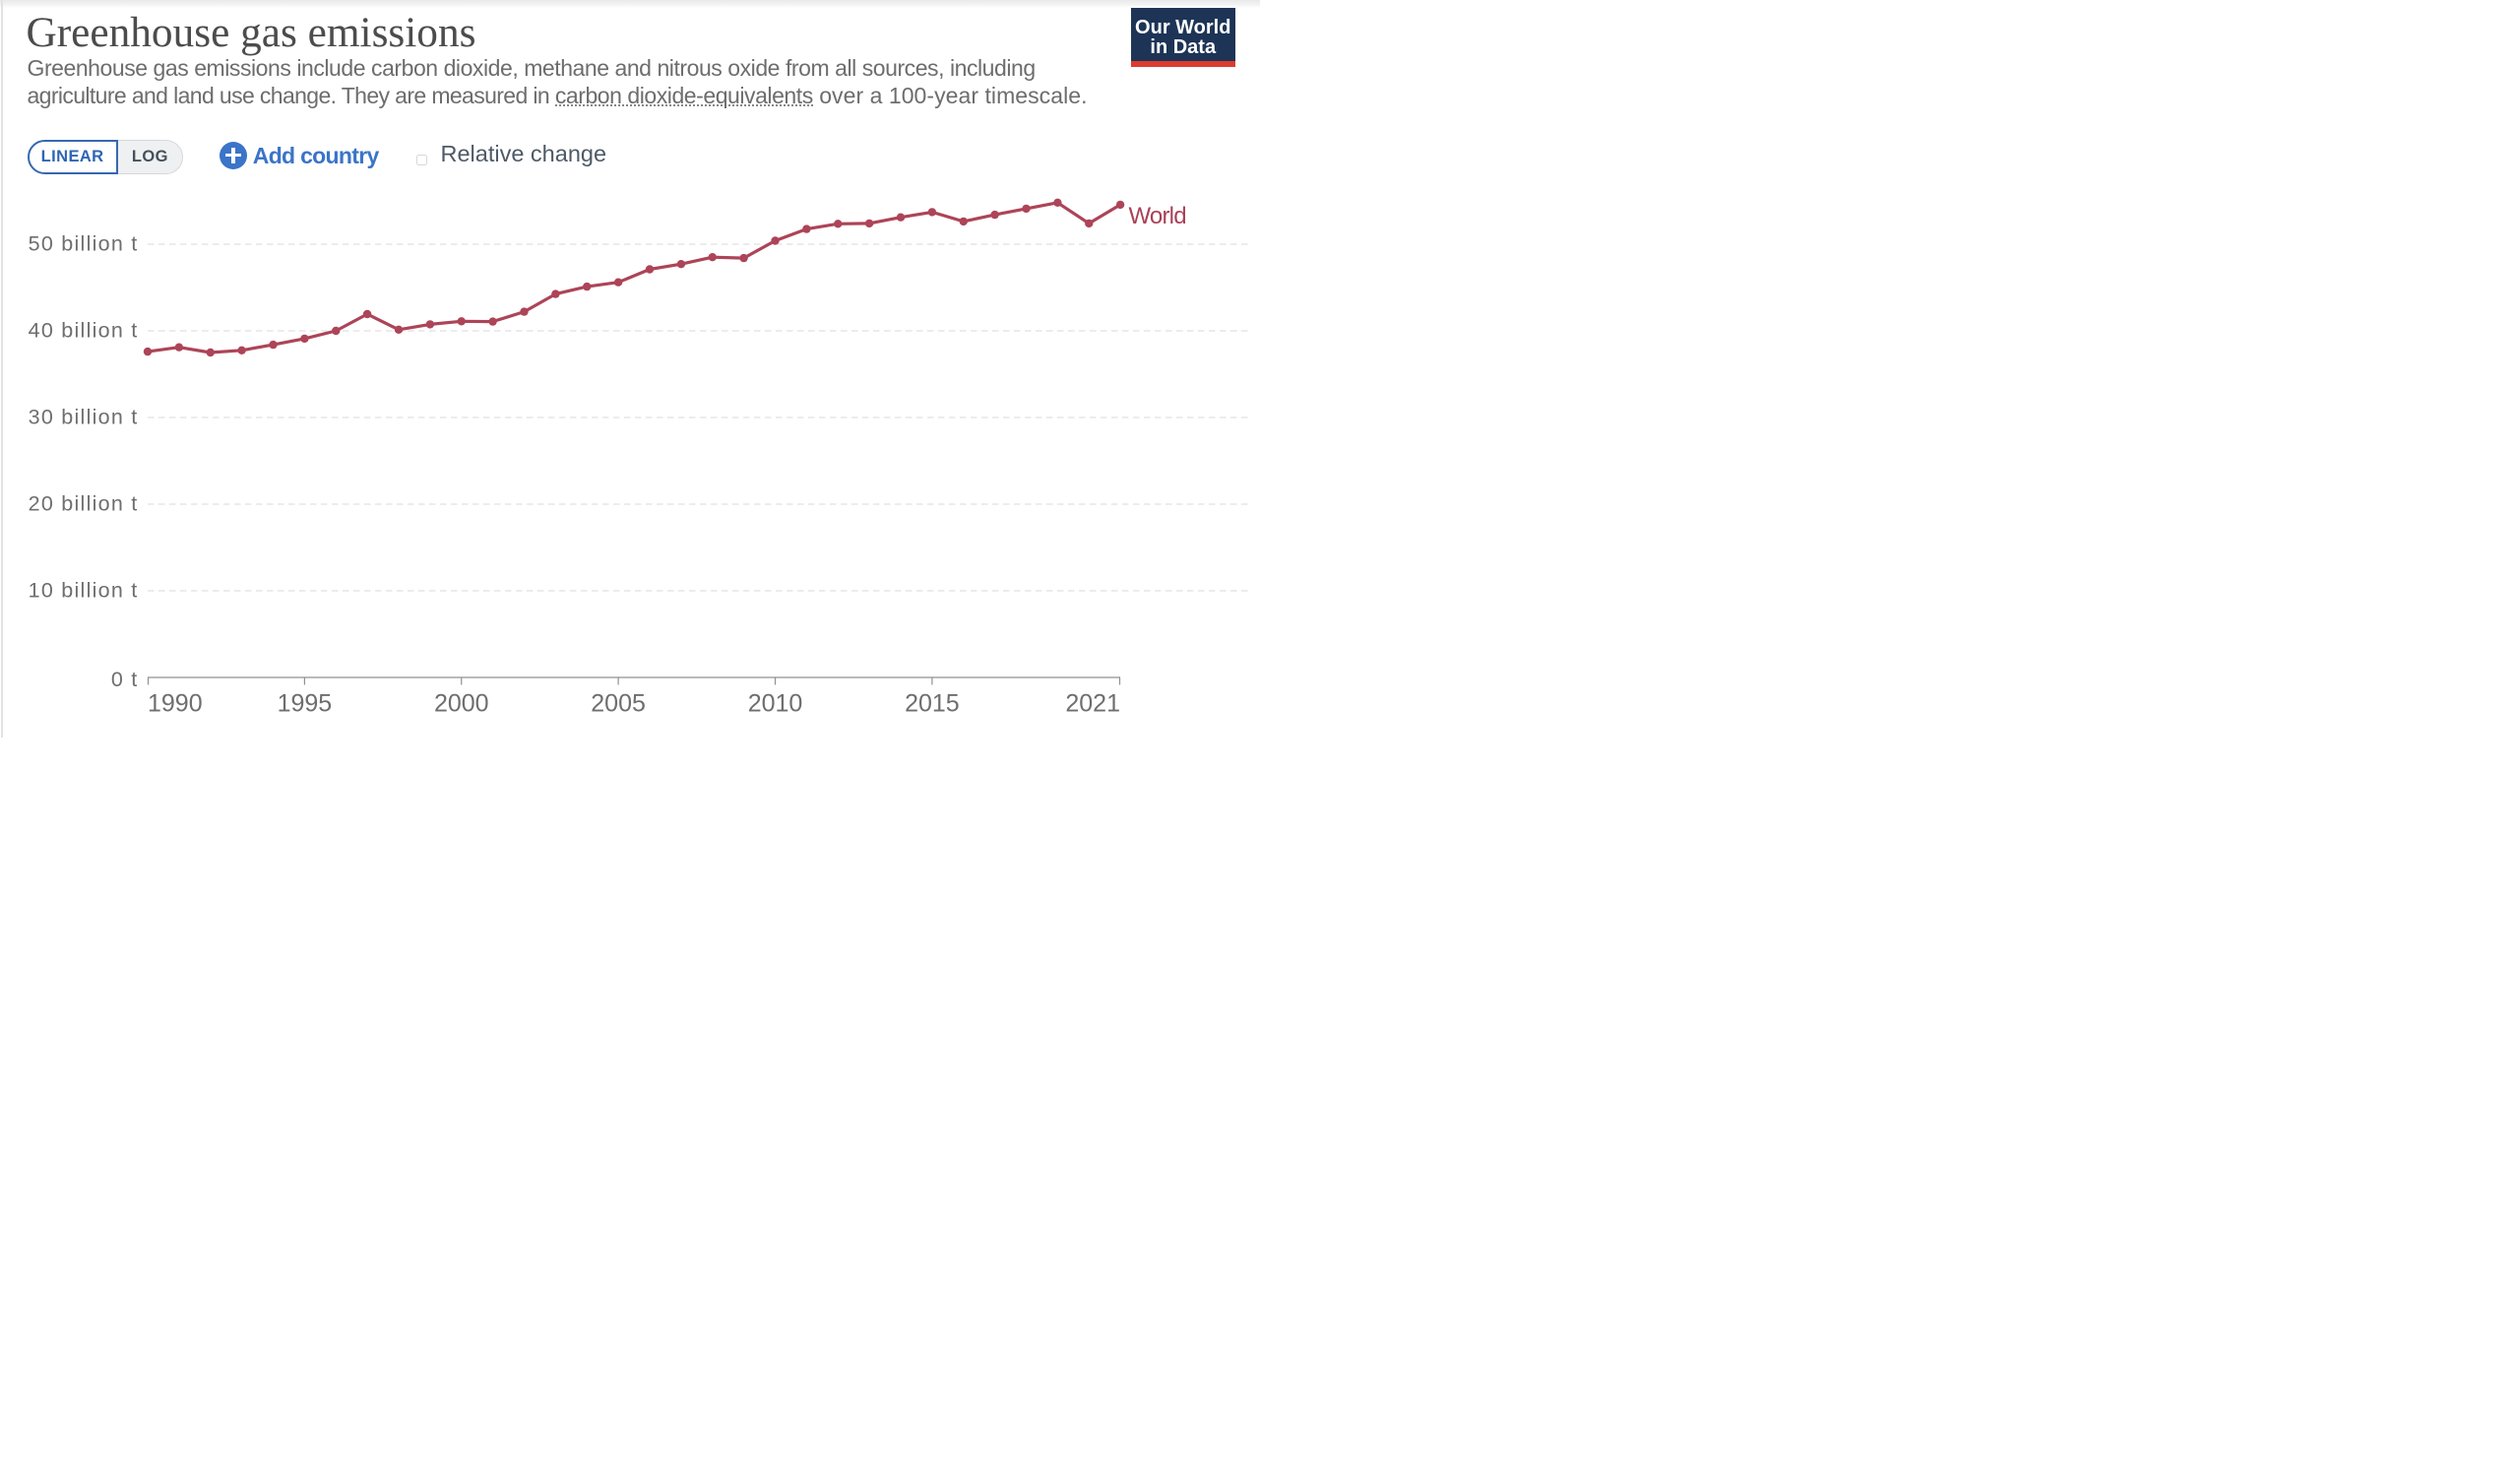  I want to click on svg-text: 2015, so click(932, 703).